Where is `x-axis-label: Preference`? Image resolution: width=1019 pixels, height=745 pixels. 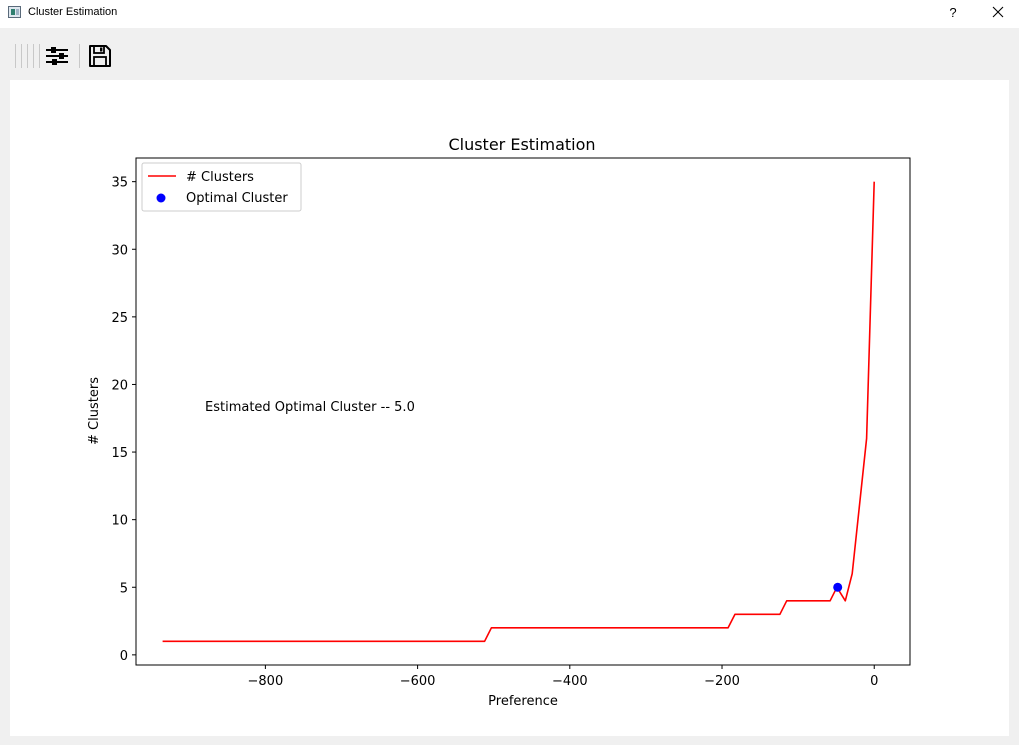 x-axis-label: Preference is located at coordinates (523, 701).